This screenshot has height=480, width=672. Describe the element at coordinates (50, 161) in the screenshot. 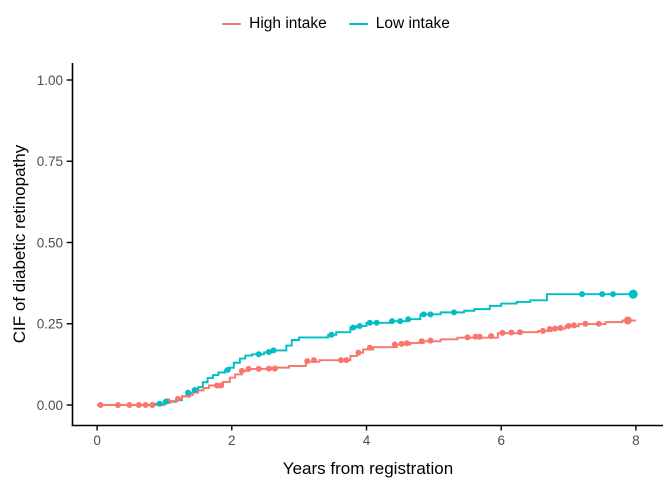

I see `y-tick-label: 0.75` at that location.